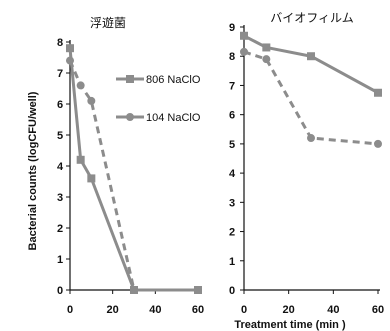 This screenshot has height=331, width=390. I want to click on panel-title-planktonic: 浮遊菌, so click(108, 22).